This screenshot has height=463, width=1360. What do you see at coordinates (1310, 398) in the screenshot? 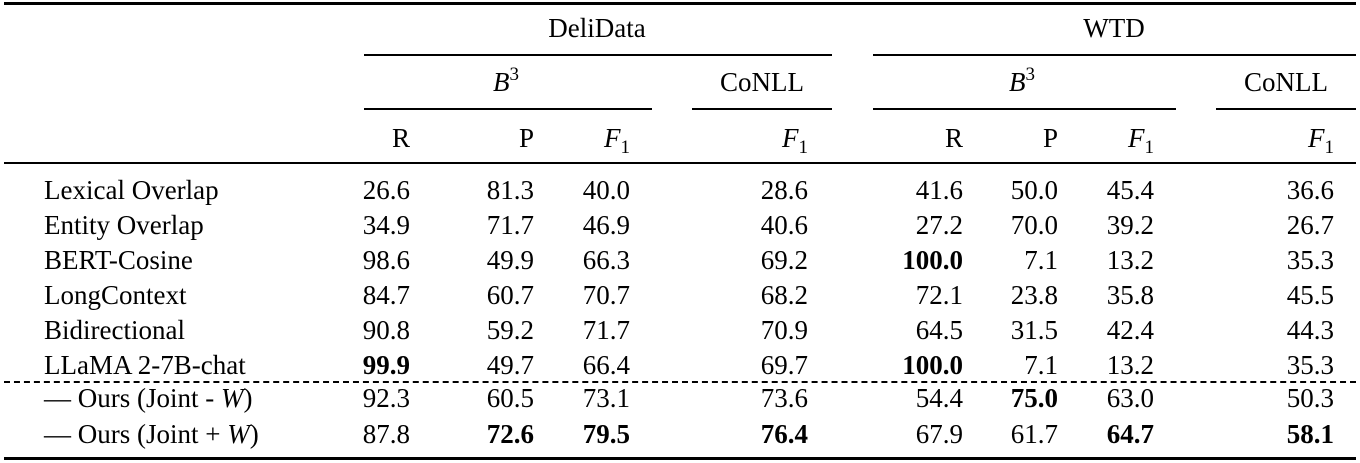
I see `cell-wtd-conll-f1: 50.3` at bounding box center [1310, 398].